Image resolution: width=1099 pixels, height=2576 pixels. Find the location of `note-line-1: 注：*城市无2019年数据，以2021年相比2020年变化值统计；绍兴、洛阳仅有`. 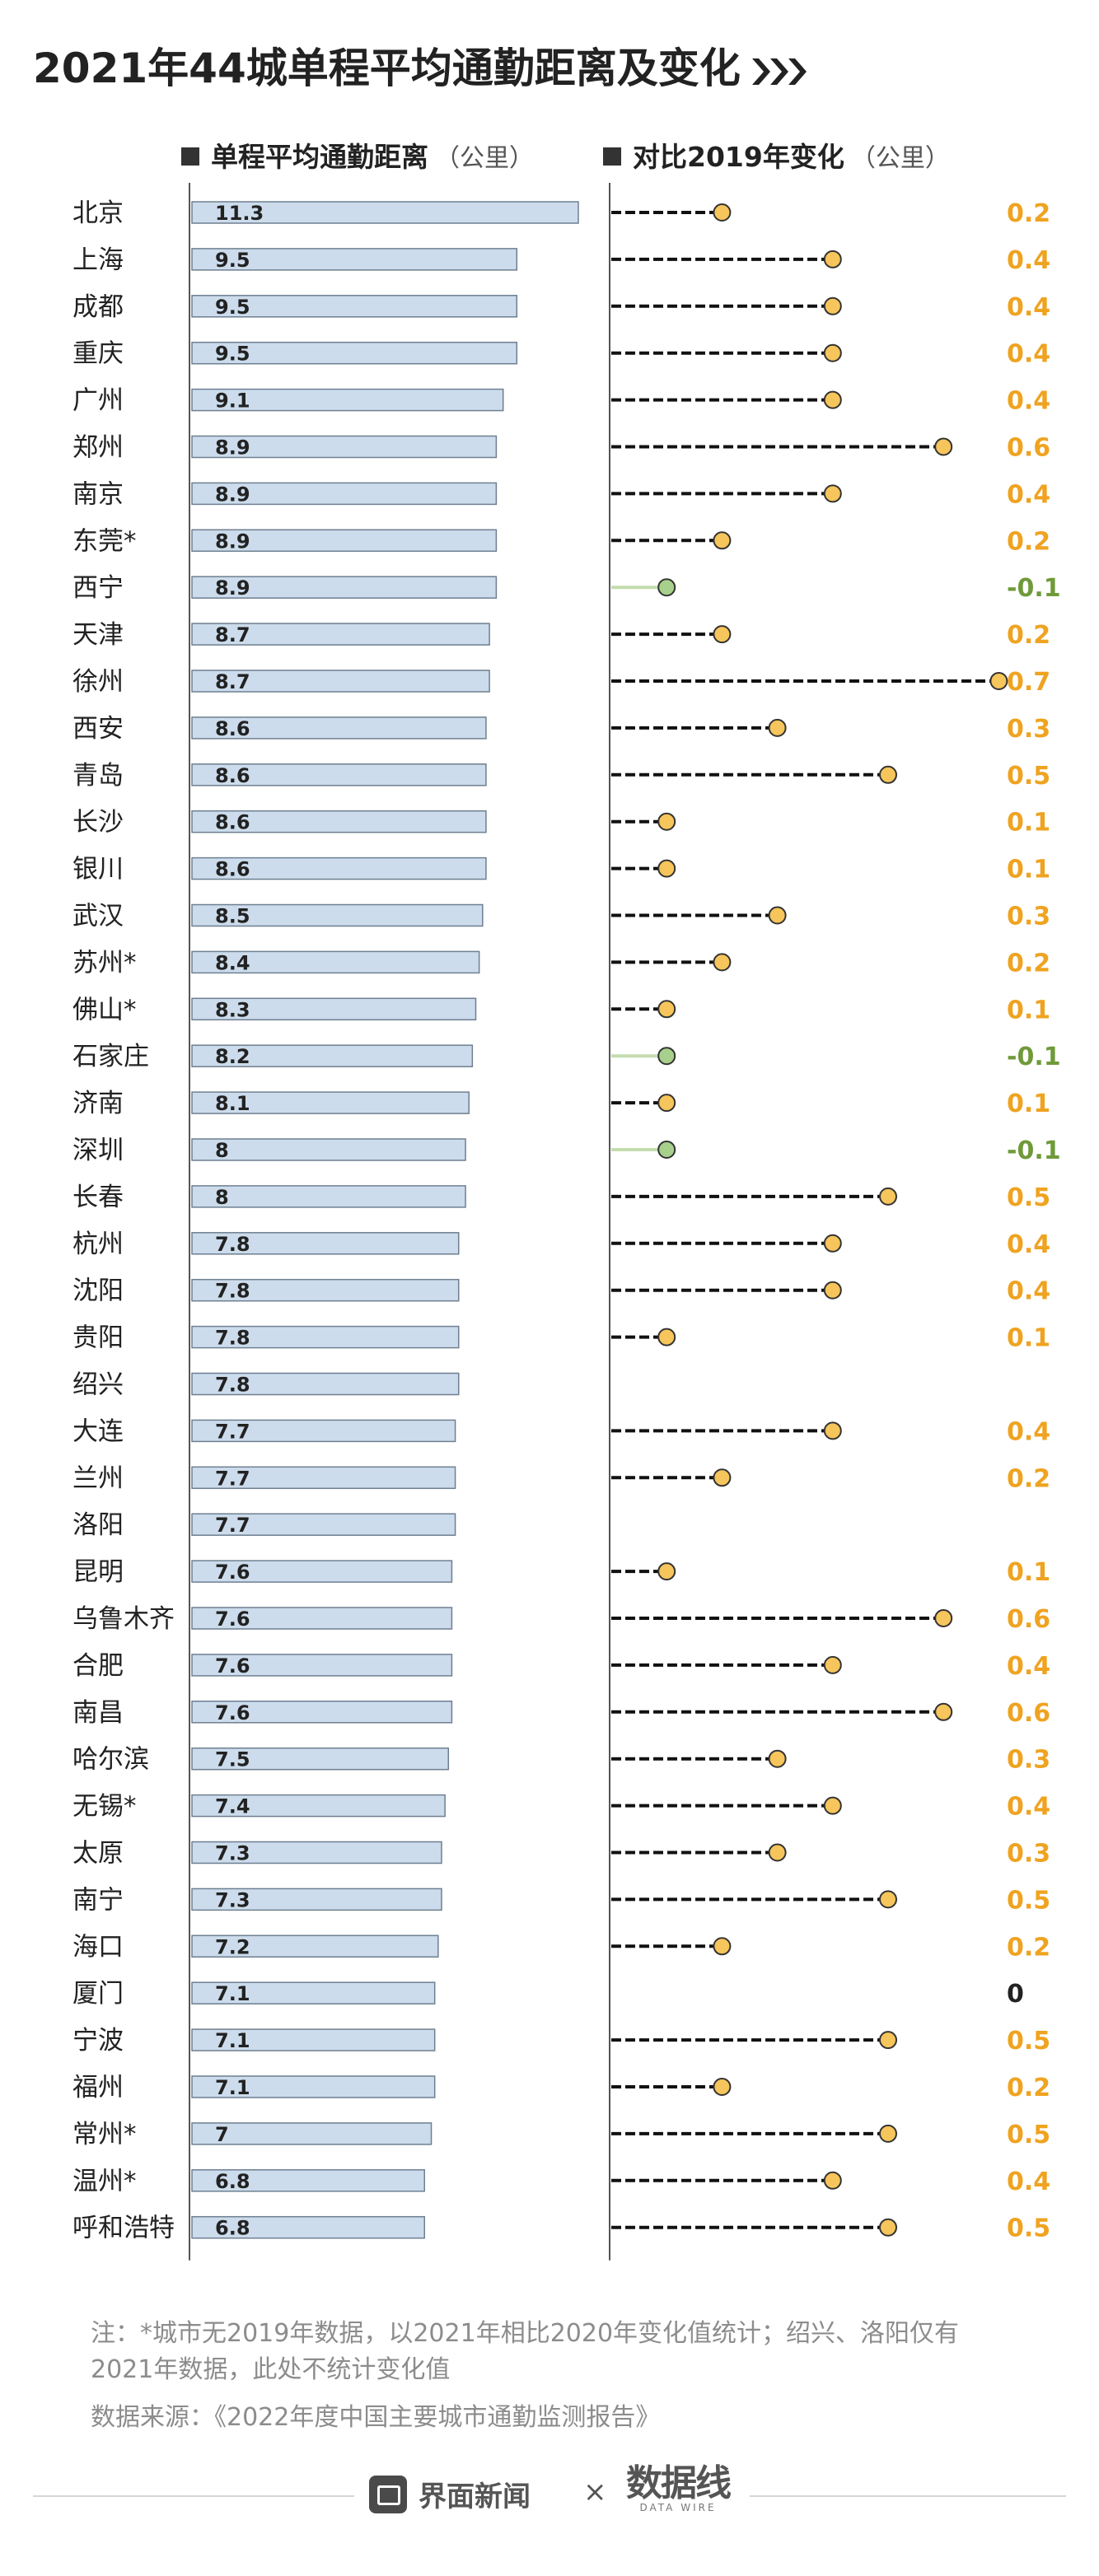

note-line-1: 注：*城市无2019年数据，以2021年相比2020年变化值统计；绍兴、洛阳仅有 is located at coordinates (525, 2333).